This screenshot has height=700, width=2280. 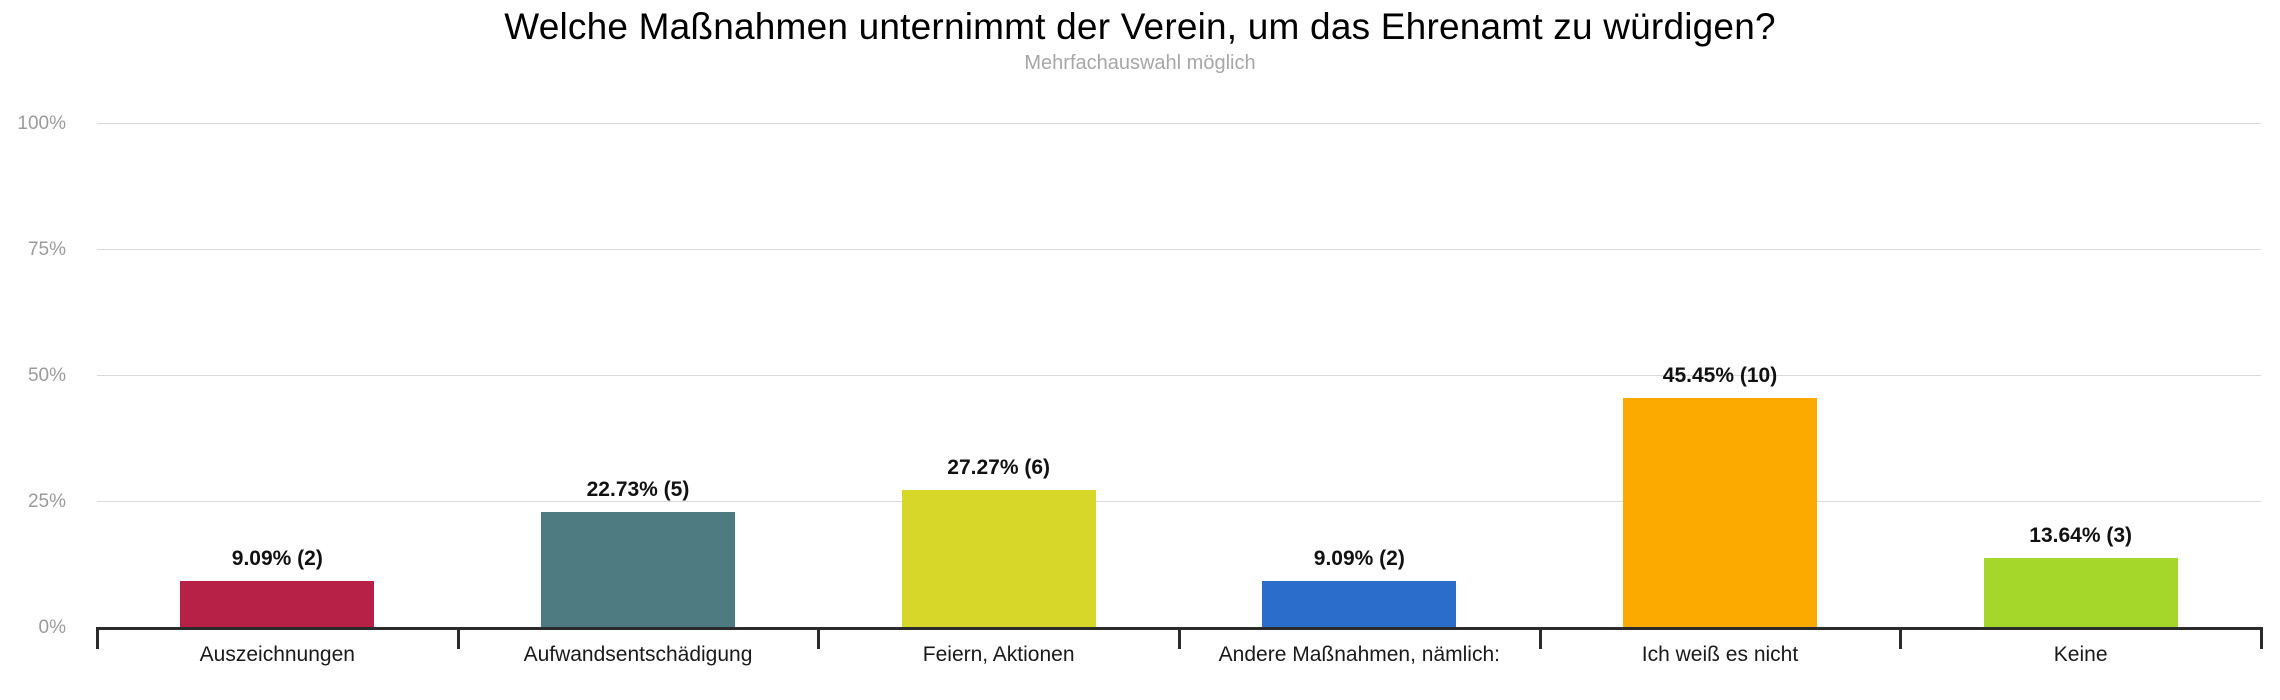 What do you see at coordinates (46, 249) in the screenshot?
I see `y-axis-tick-label: 75%` at bounding box center [46, 249].